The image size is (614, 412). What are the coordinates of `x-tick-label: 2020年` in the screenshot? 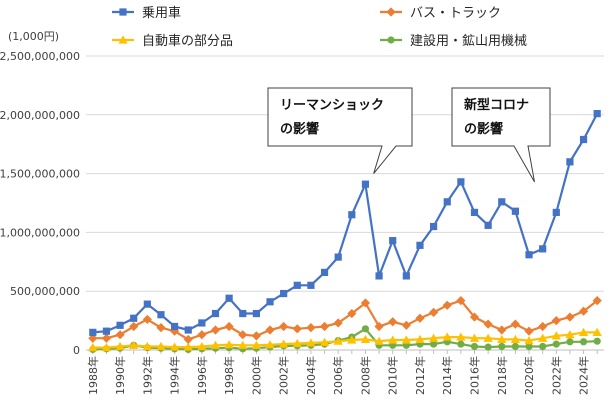 It's located at (529, 375).